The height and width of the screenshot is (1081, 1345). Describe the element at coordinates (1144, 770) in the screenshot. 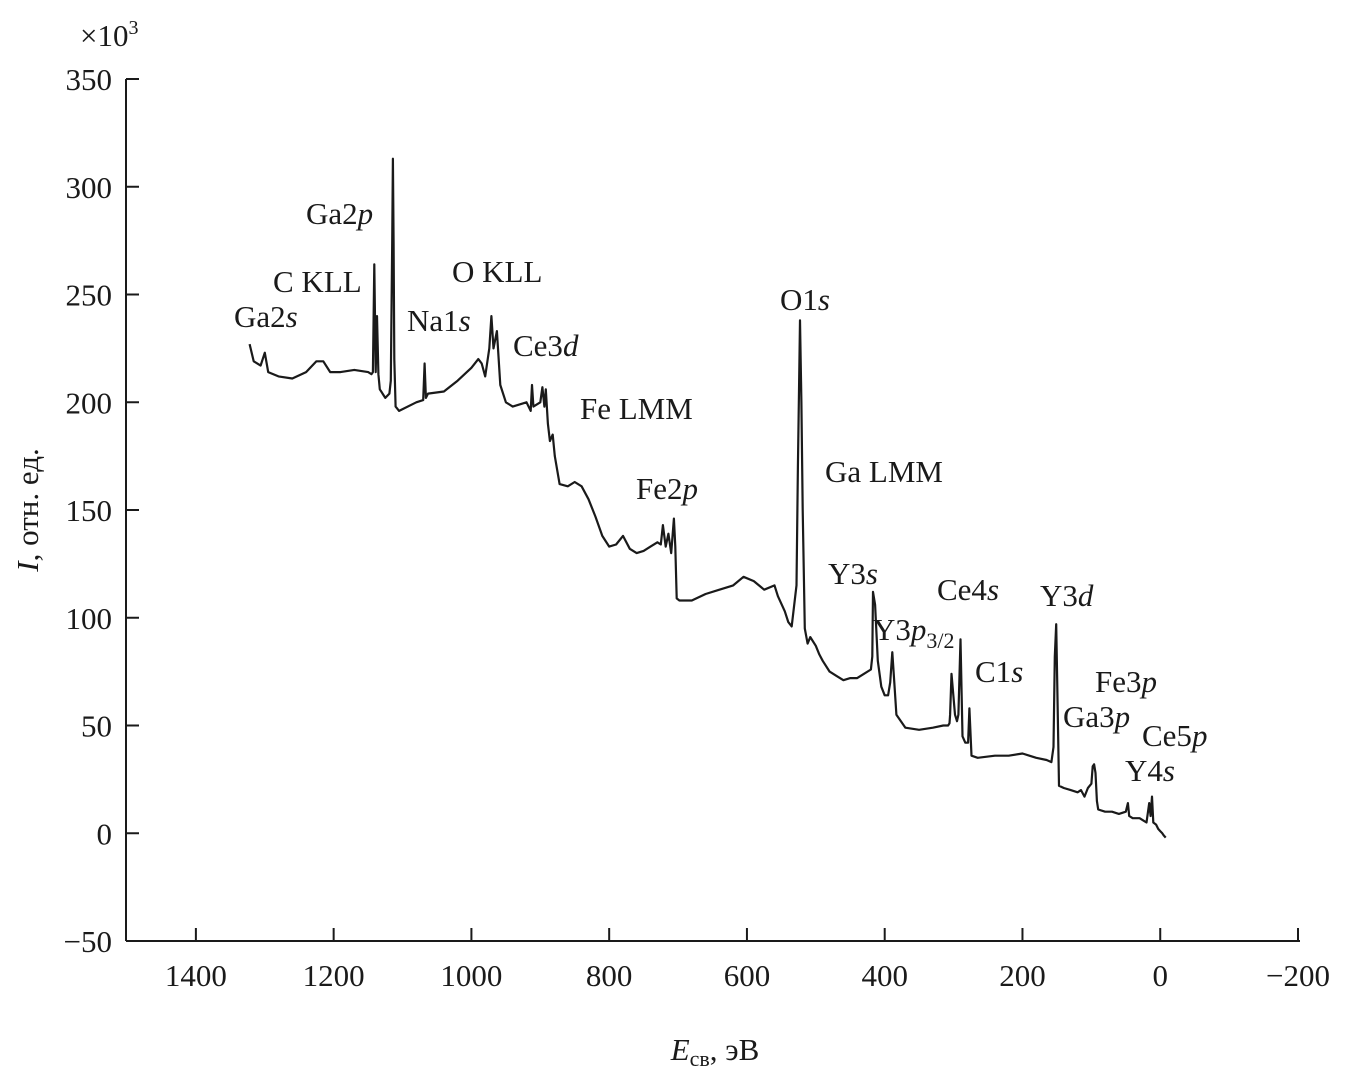

I see `text-part: Y4` at that location.